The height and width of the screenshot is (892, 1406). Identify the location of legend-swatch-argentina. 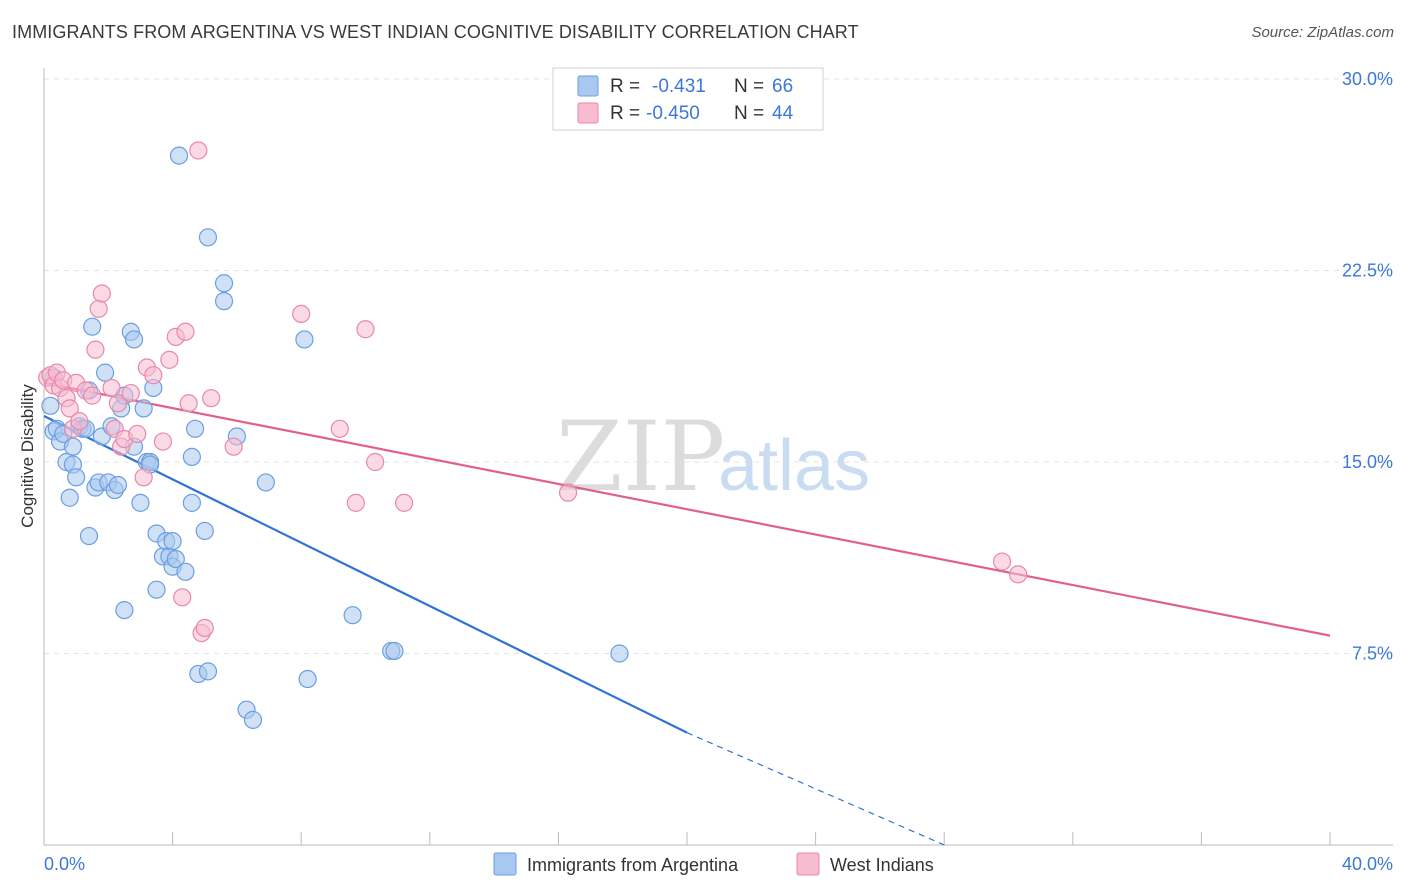
(588, 86).